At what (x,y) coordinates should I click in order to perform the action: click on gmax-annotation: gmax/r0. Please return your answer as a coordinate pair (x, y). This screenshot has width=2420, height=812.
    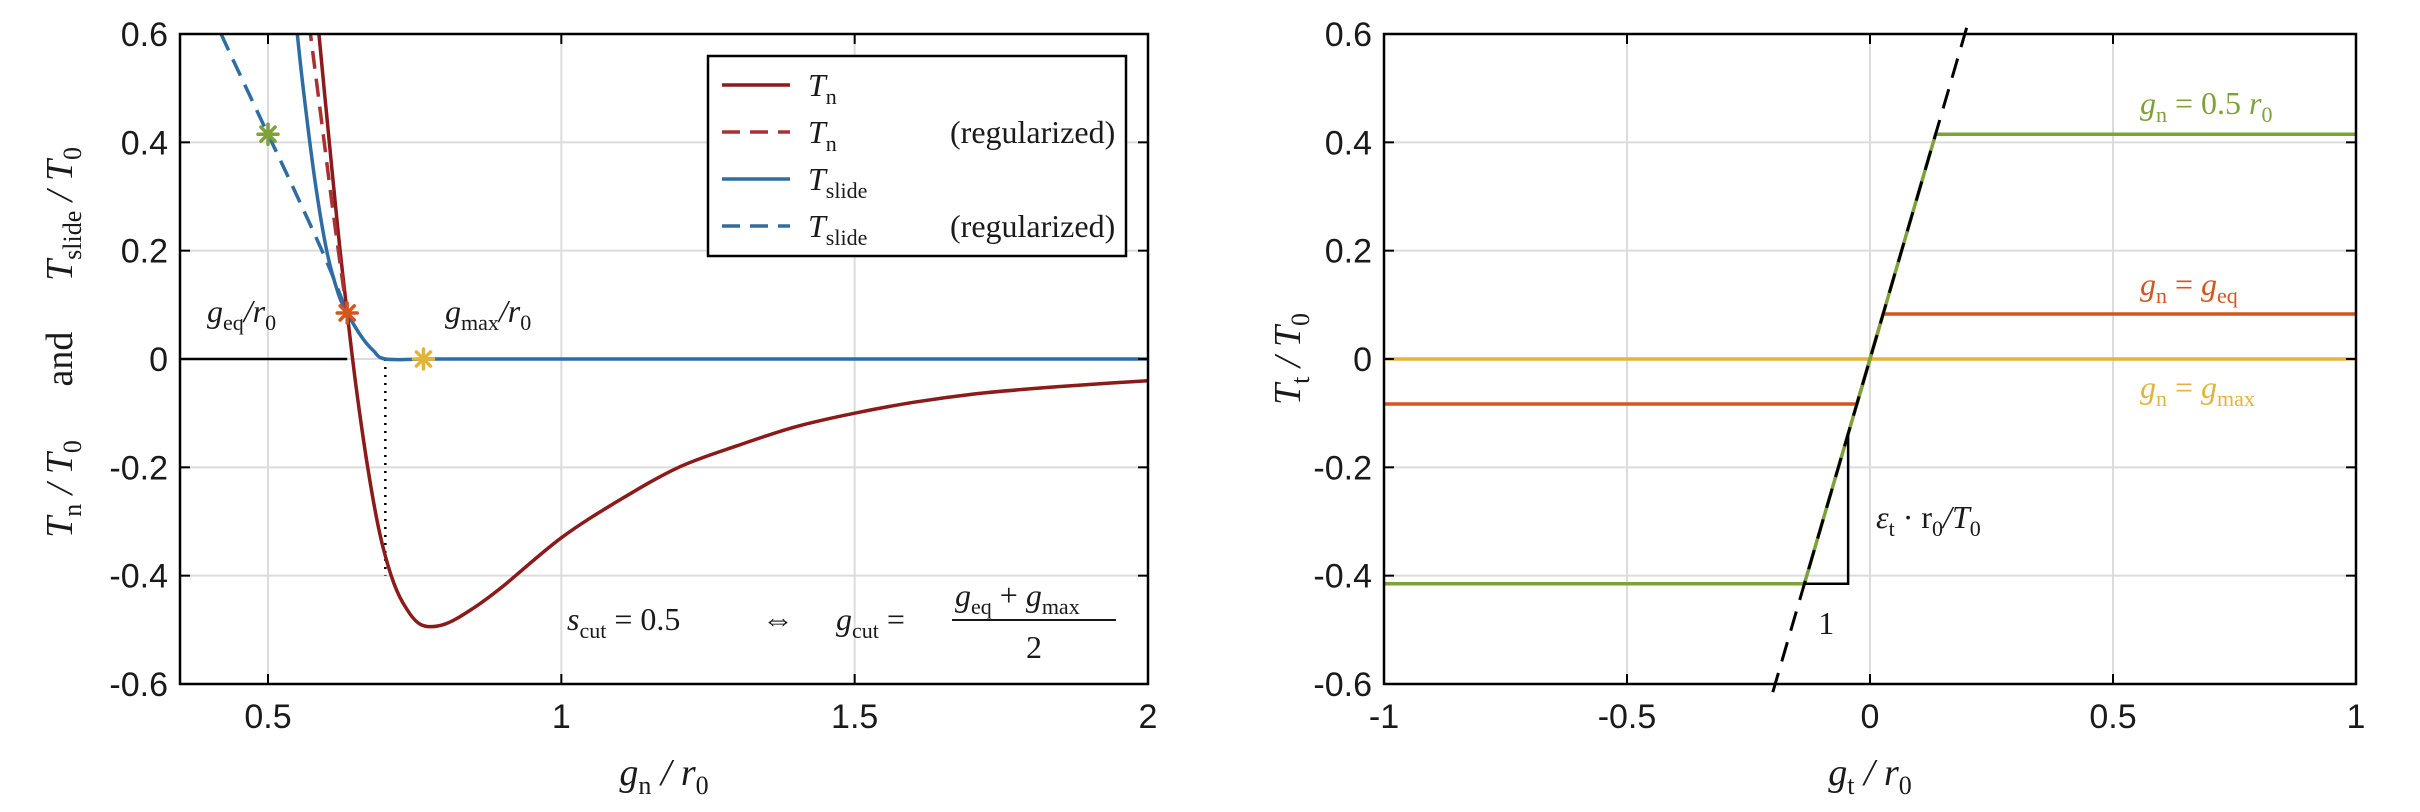
    Looking at the image, I should click on (488, 314).